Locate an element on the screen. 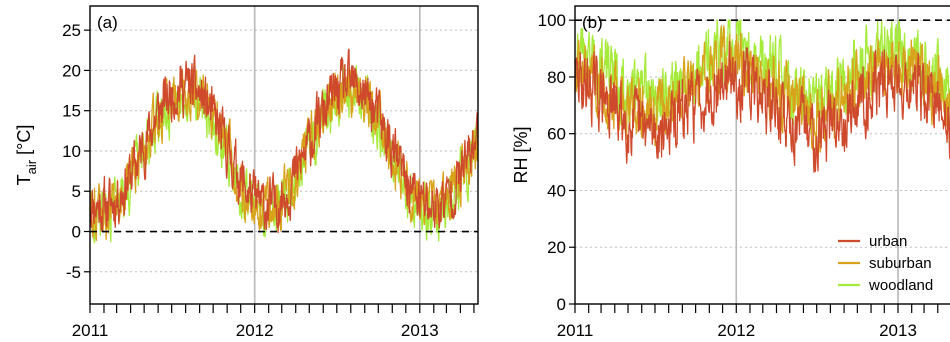  y-tick-label: 15 is located at coordinates (71, 111).